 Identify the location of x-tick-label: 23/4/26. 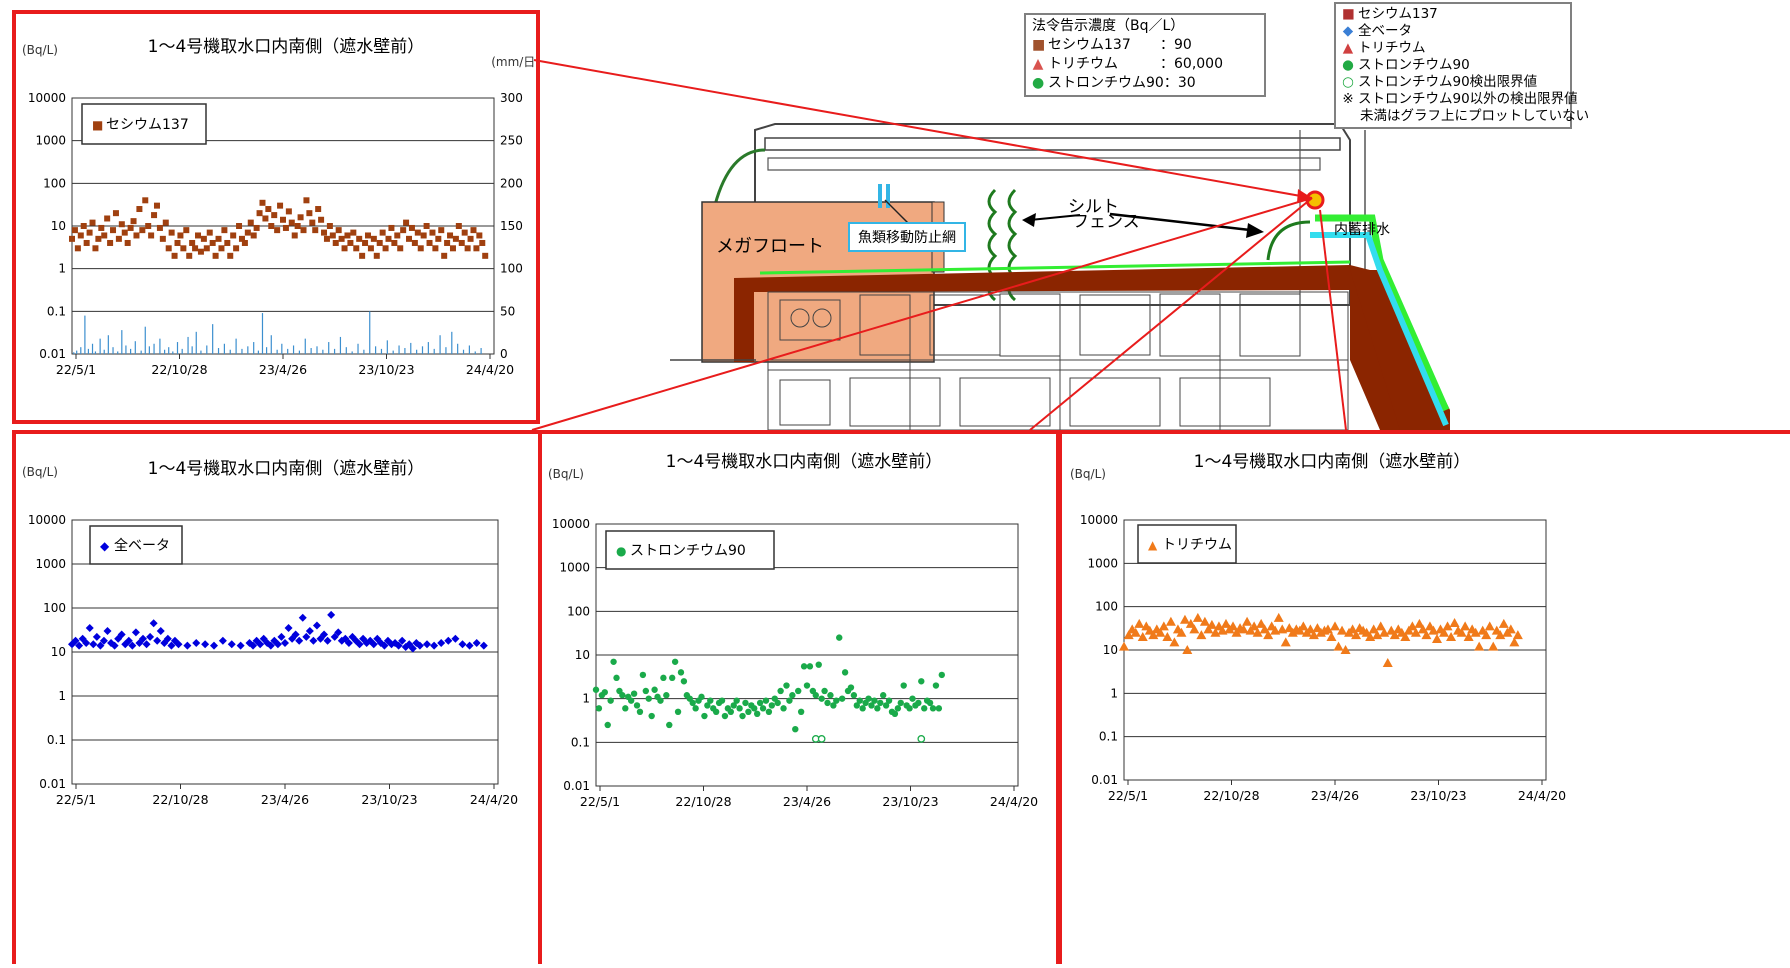
(807, 801).